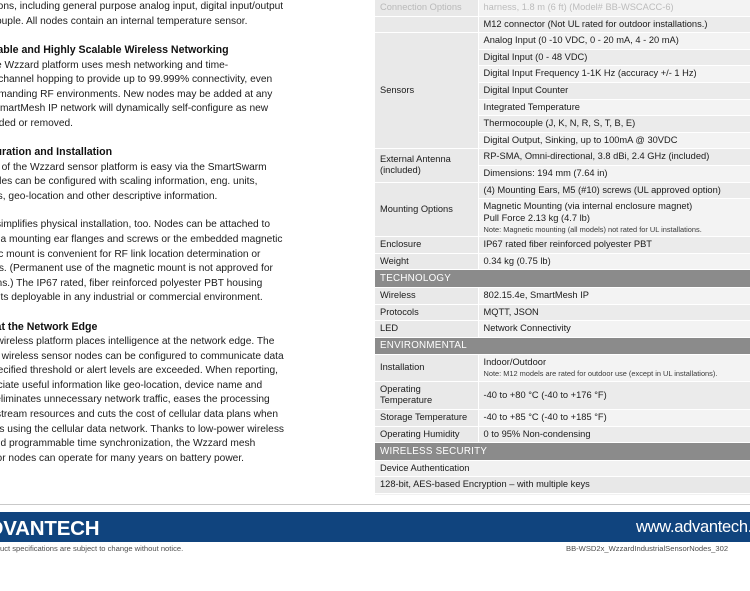 The width and height of the screenshot is (750, 591). I want to click on spec-value: Digital Input Counter, so click(614, 91).